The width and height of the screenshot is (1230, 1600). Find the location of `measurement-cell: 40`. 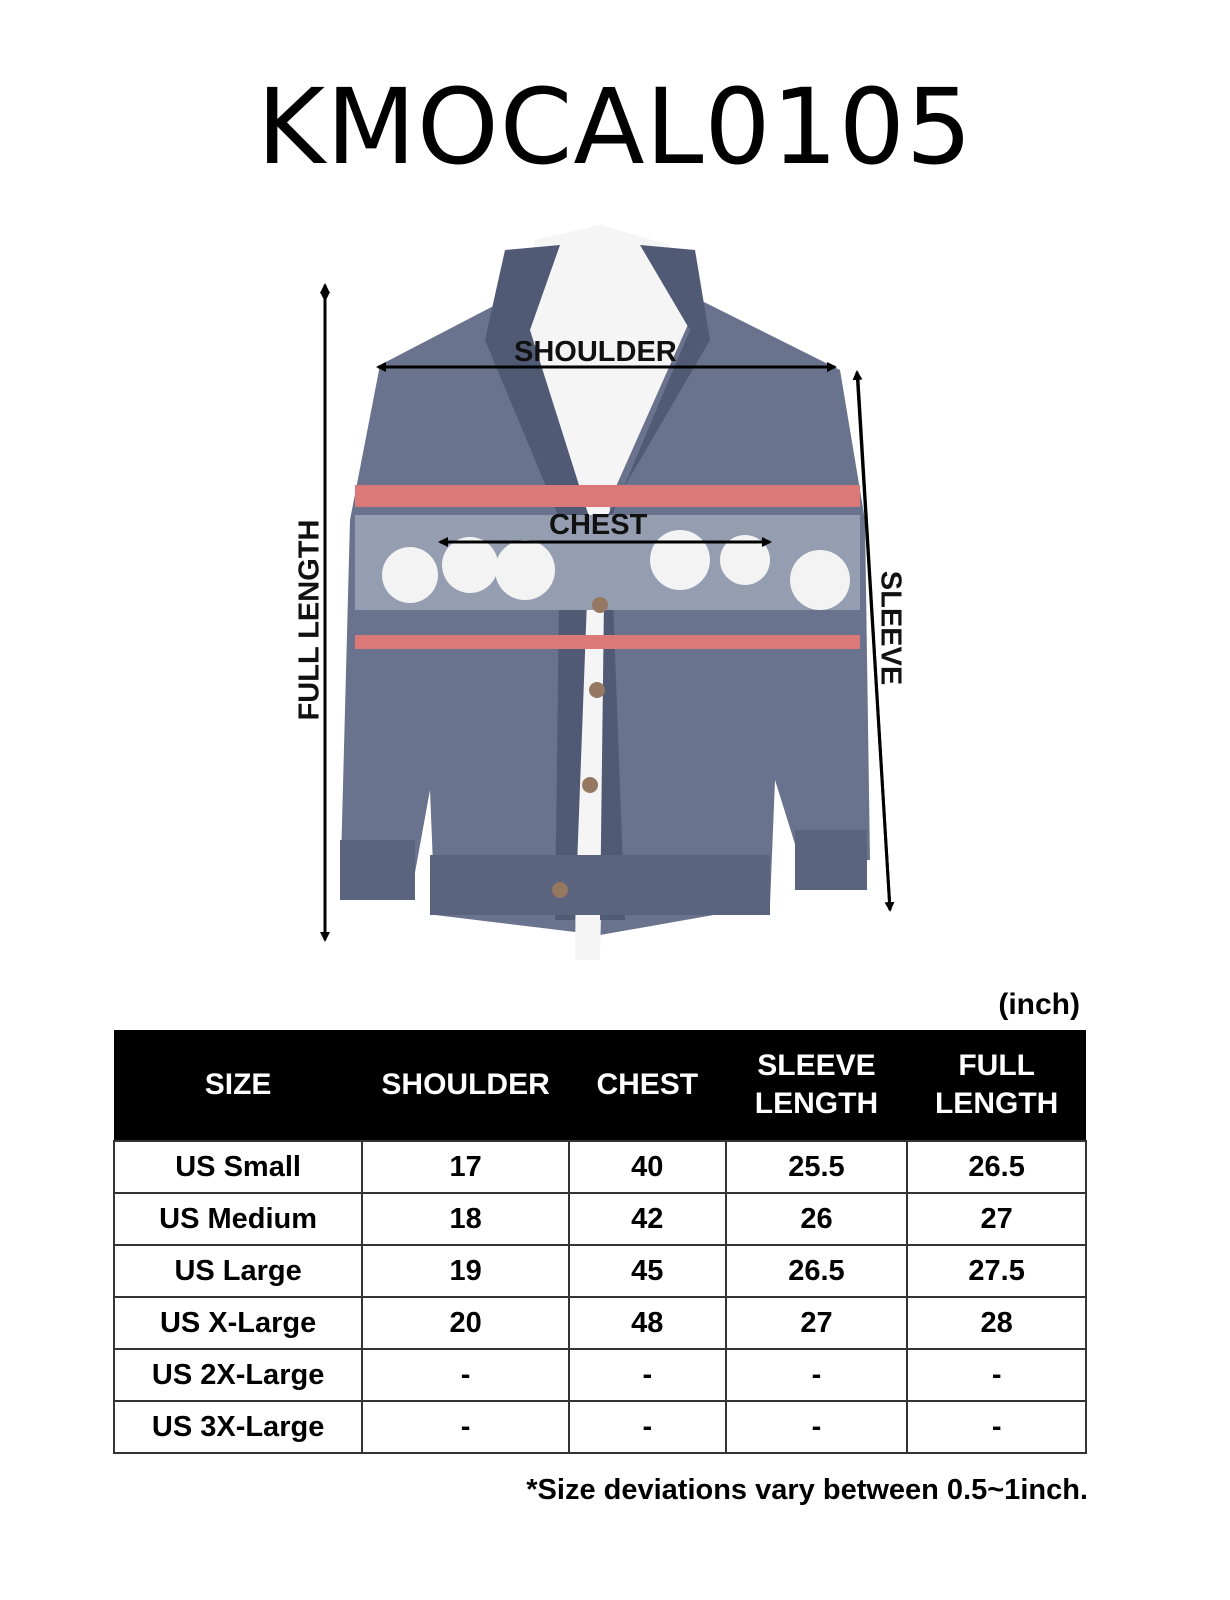

measurement-cell: 40 is located at coordinates (647, 1167).